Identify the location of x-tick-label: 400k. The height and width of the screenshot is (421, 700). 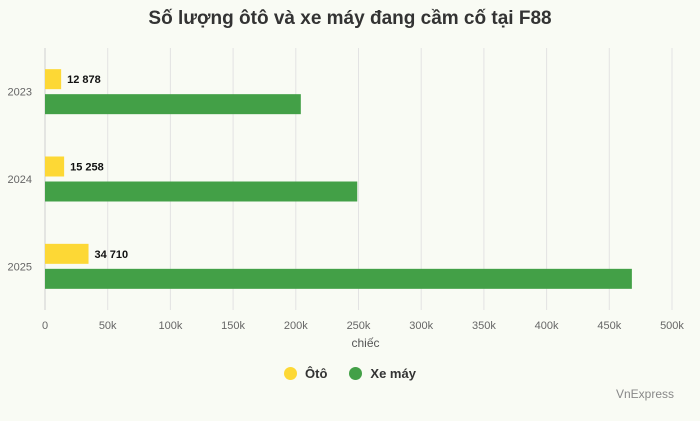
(547, 326).